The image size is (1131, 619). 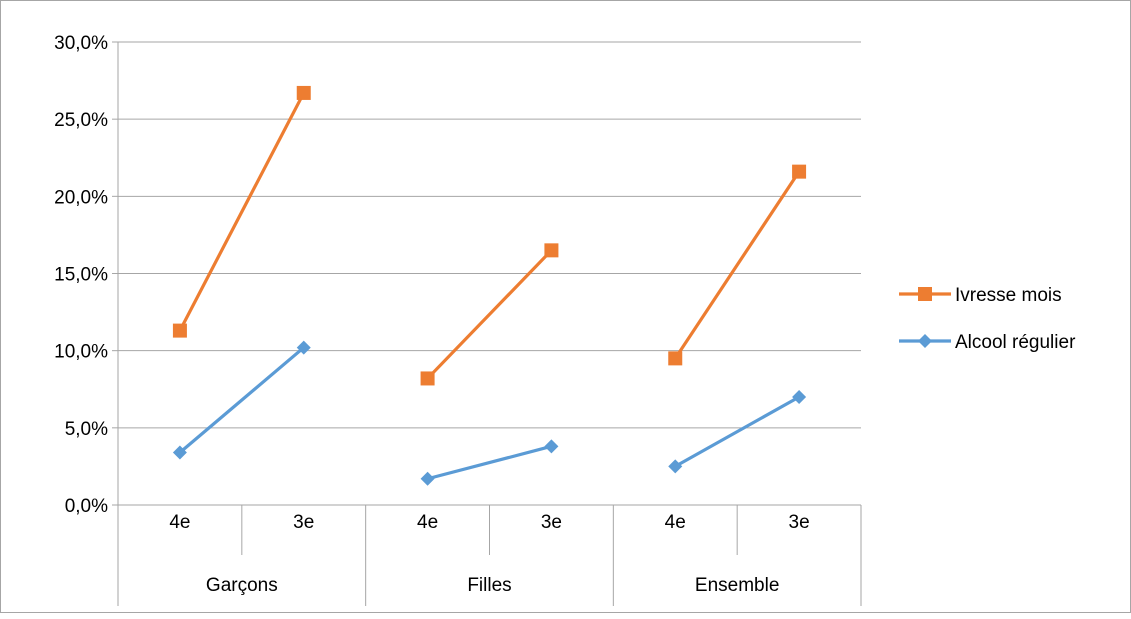 What do you see at coordinates (81, 275) in the screenshot?
I see `y-tick-label: 15,0%` at bounding box center [81, 275].